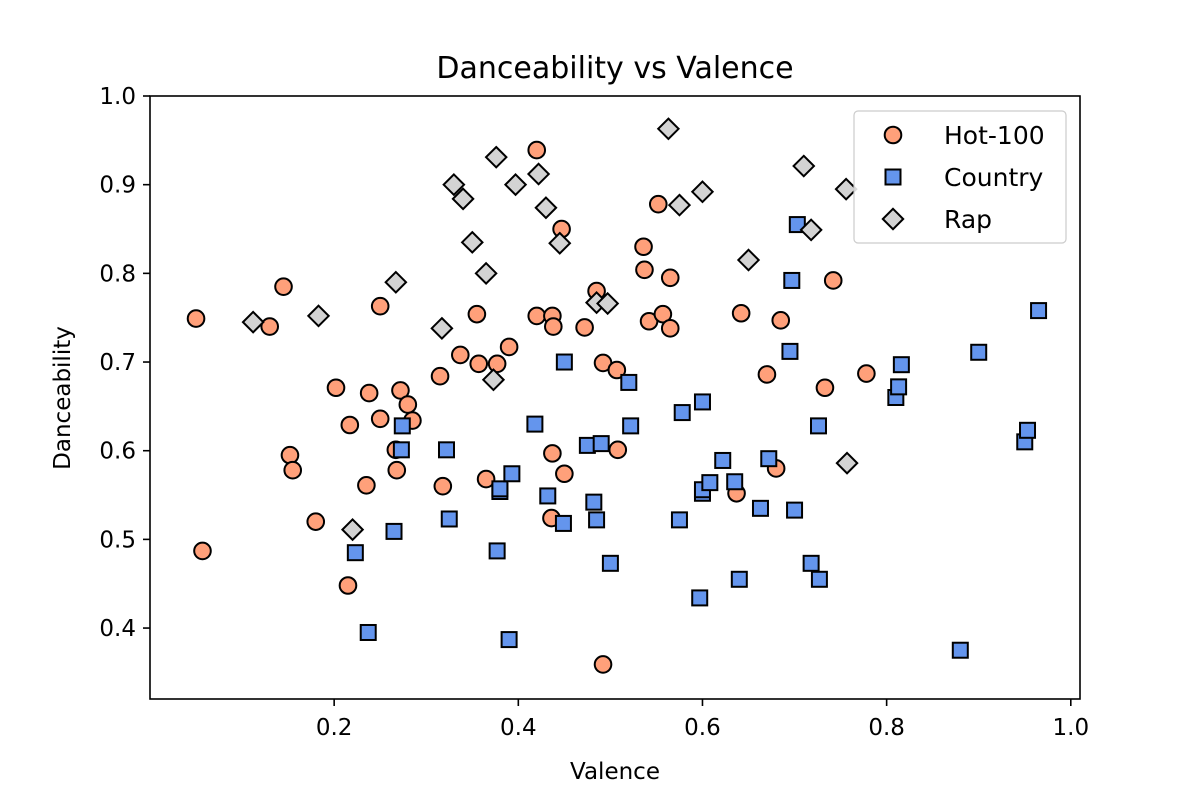  Describe the element at coordinates (117, 629) in the screenshot. I see `y-tick-label: 0.4` at that location.